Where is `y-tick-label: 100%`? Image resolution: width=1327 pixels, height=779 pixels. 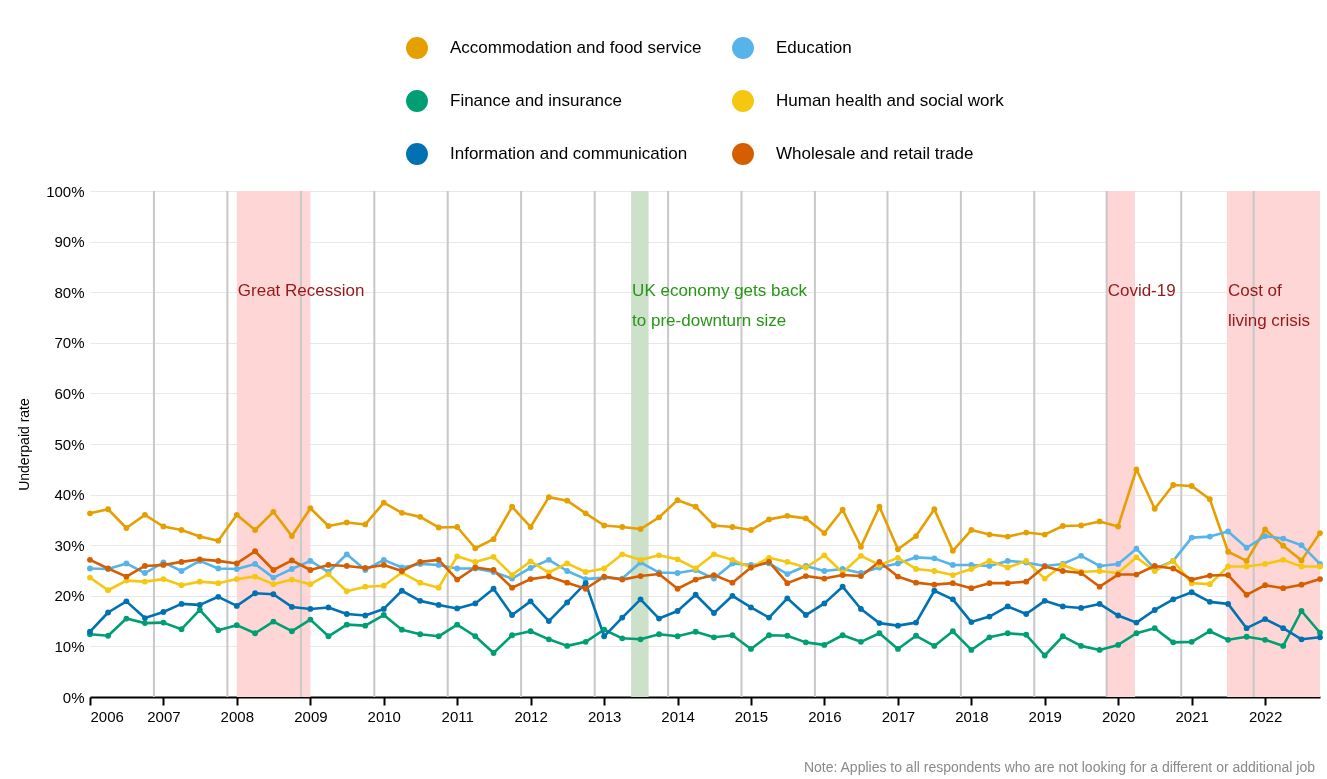
y-tick-label: 100% is located at coordinates (65, 191).